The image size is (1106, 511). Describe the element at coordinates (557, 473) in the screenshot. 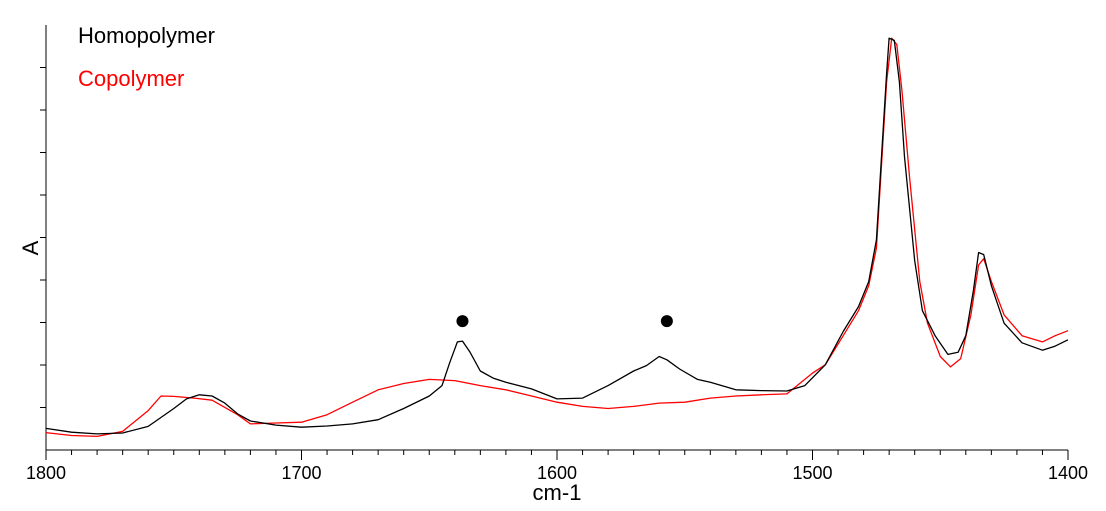

I see `x-tick-label: 1600` at that location.